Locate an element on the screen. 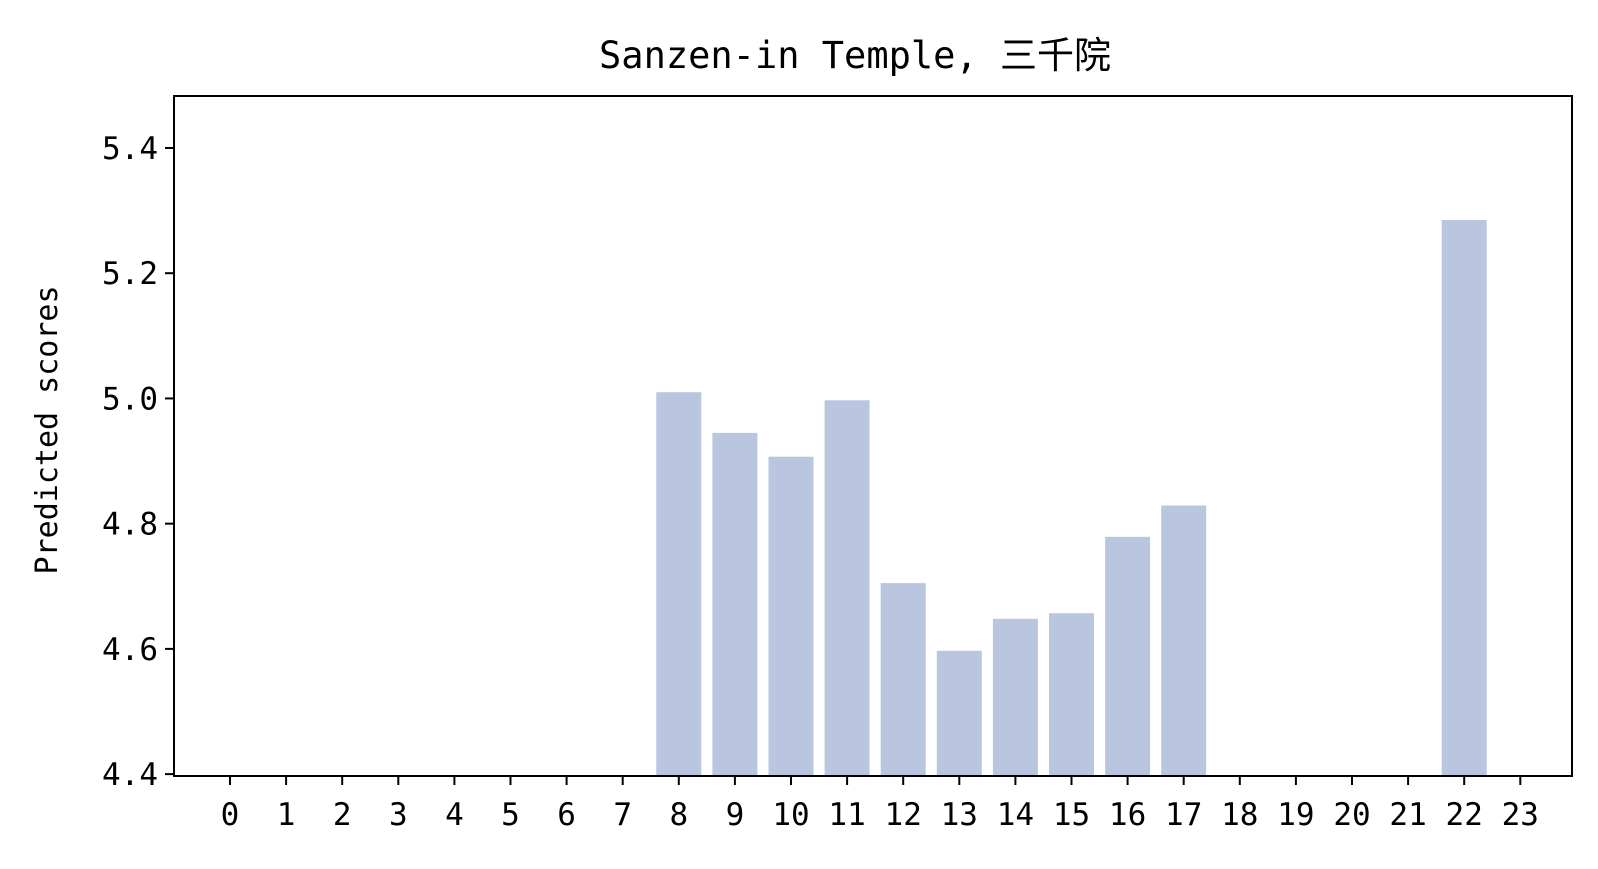  x-tick-label: 10 is located at coordinates (790, 815).